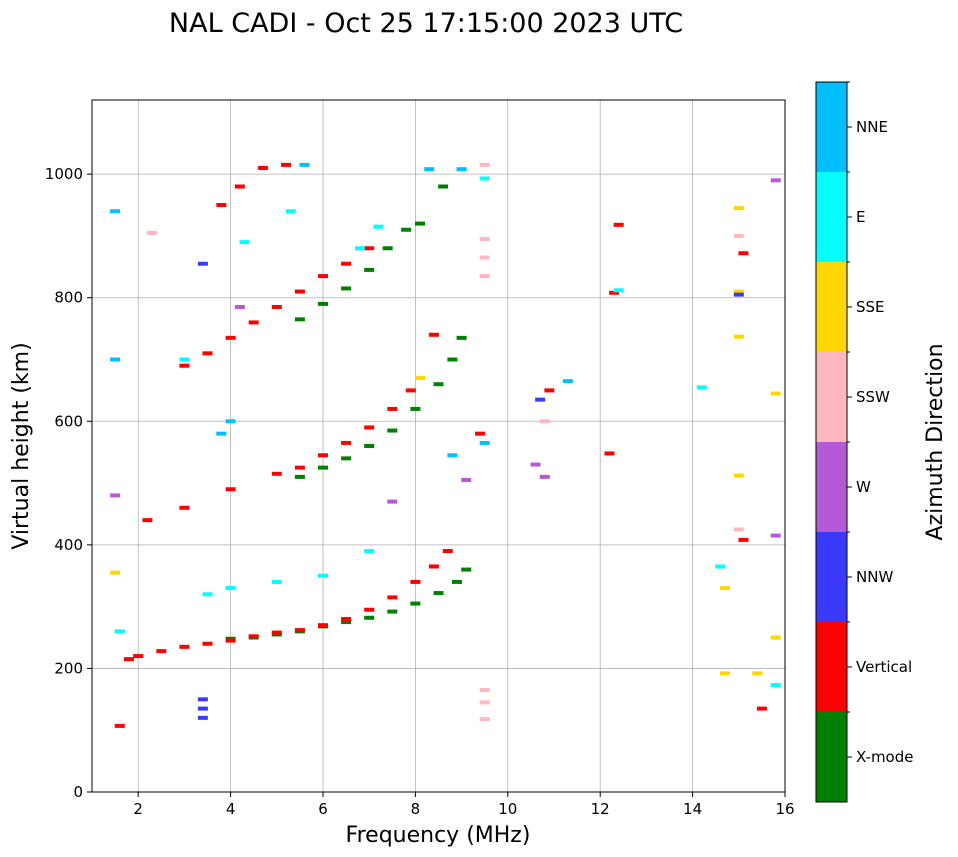  Describe the element at coordinates (860, 217) in the screenshot. I see `colorbar-tick-label: E` at that location.